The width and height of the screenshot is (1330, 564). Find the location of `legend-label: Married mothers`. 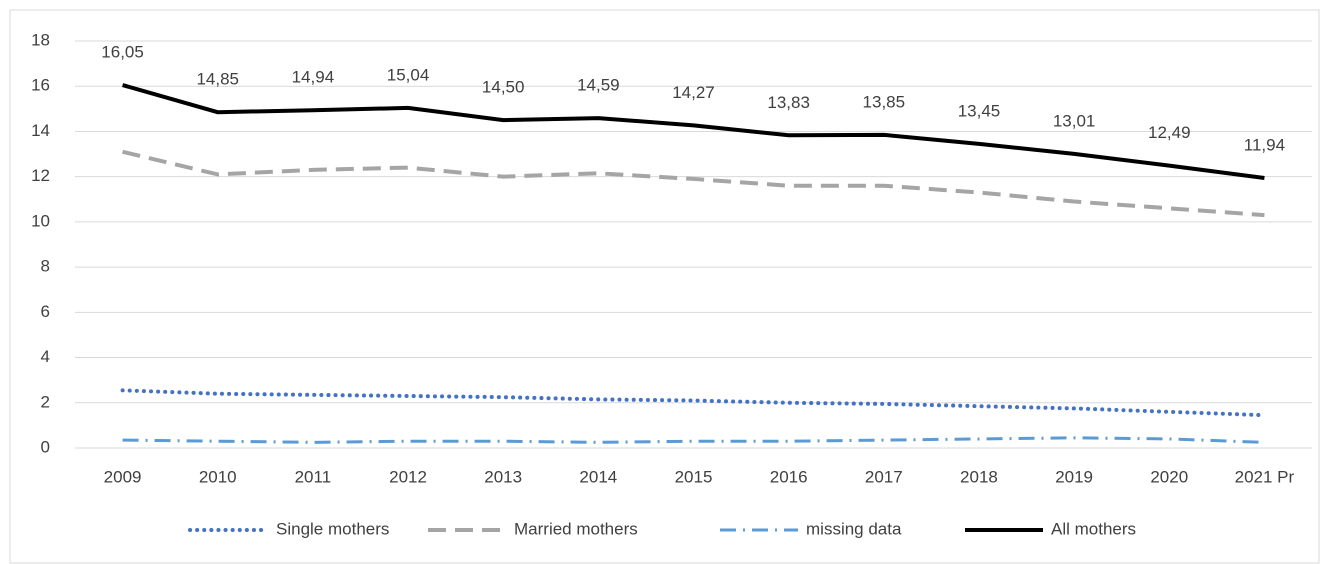

legend-label: Married mothers is located at coordinates (576, 528).